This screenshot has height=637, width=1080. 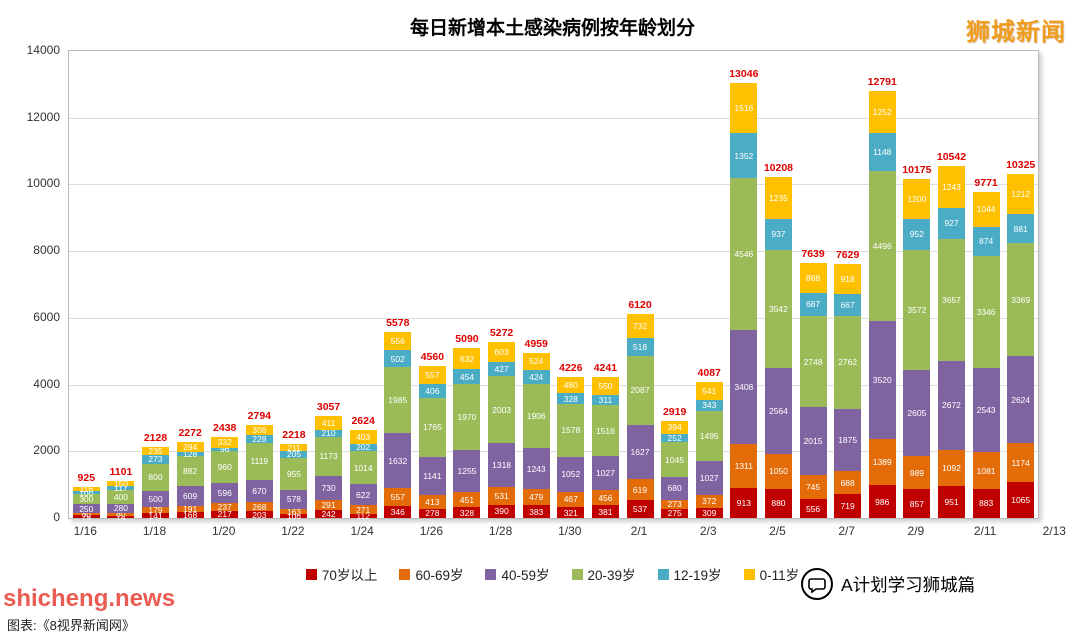 What do you see at coordinates (640, 390) in the screenshot?
I see `segment-value-label: 2087` at bounding box center [640, 390].